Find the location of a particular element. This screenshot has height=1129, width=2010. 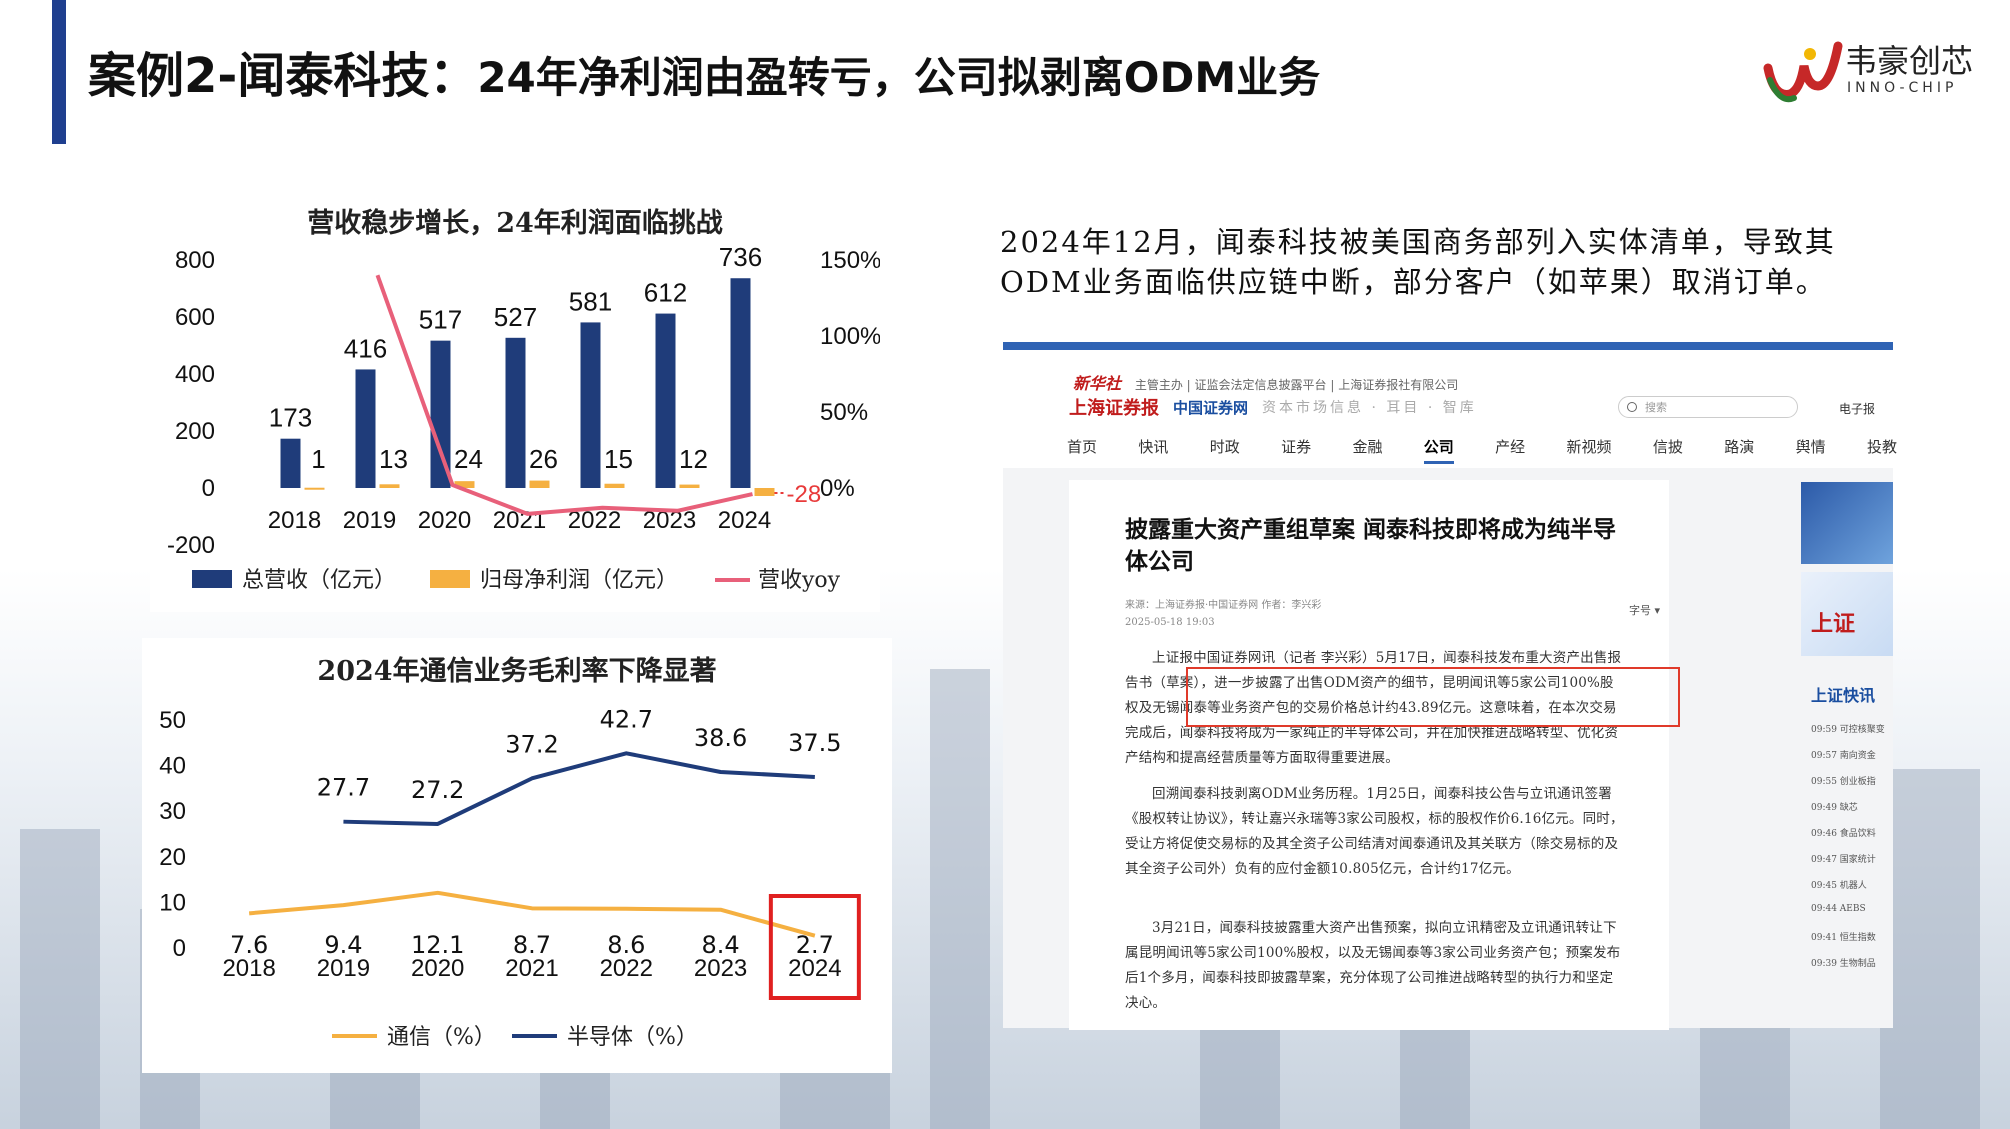

y-tick-label: 200 is located at coordinates (195, 431).